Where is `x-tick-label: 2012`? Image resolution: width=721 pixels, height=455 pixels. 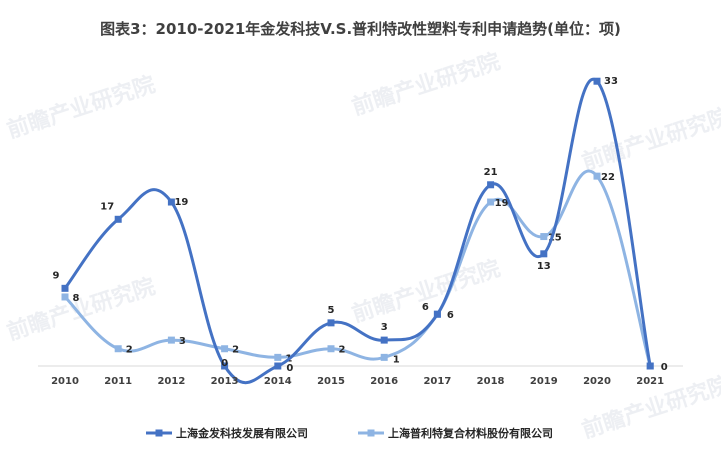 x-tick-label: 2012 is located at coordinates (171, 381).